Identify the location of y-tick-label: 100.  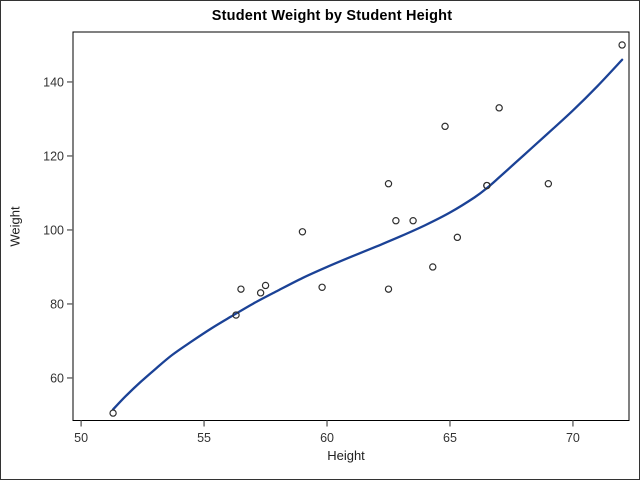
(53, 230).